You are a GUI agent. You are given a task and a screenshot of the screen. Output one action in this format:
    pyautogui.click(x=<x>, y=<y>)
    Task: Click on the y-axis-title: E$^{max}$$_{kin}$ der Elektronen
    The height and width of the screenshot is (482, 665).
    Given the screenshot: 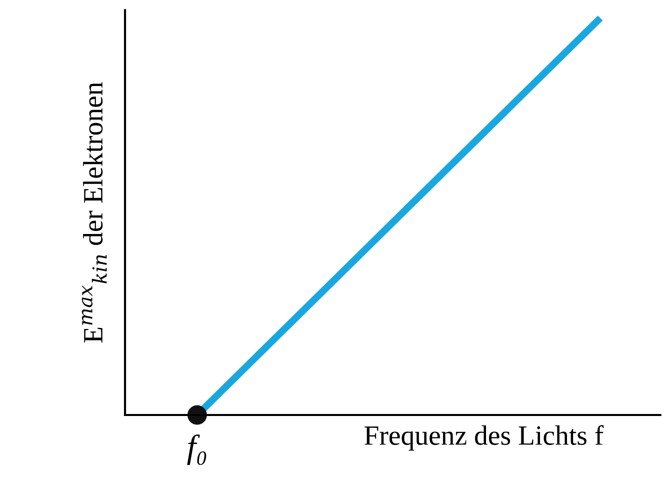 What is the action you would take?
    pyautogui.click(x=94, y=212)
    